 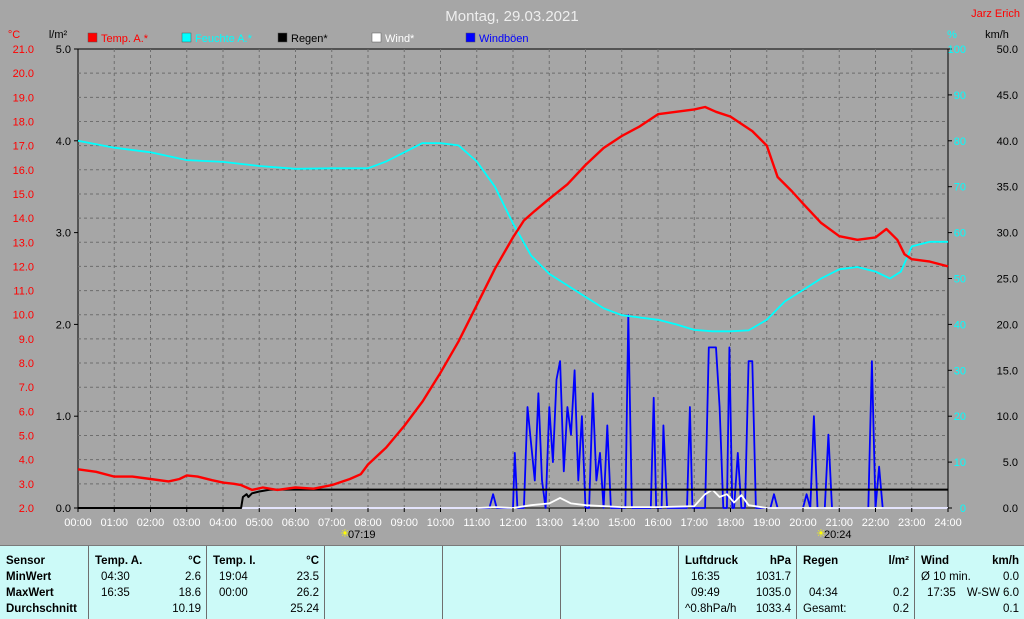 What do you see at coordinates (1011, 609) in the screenshot?
I see `wind-average: 0.1` at bounding box center [1011, 609].